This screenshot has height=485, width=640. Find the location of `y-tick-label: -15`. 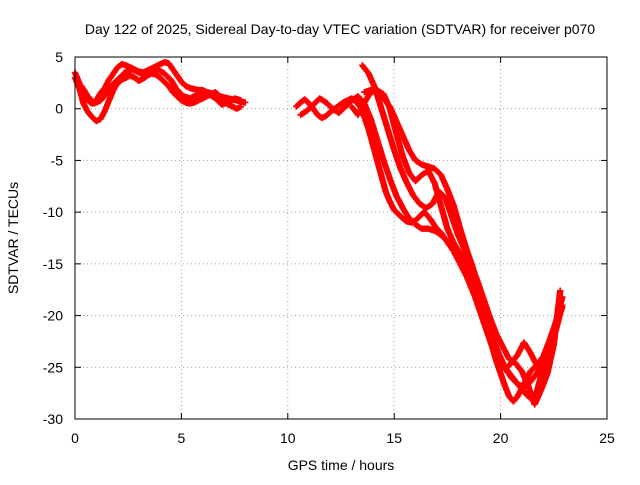

y-tick-label: -15 is located at coordinates (53, 264).